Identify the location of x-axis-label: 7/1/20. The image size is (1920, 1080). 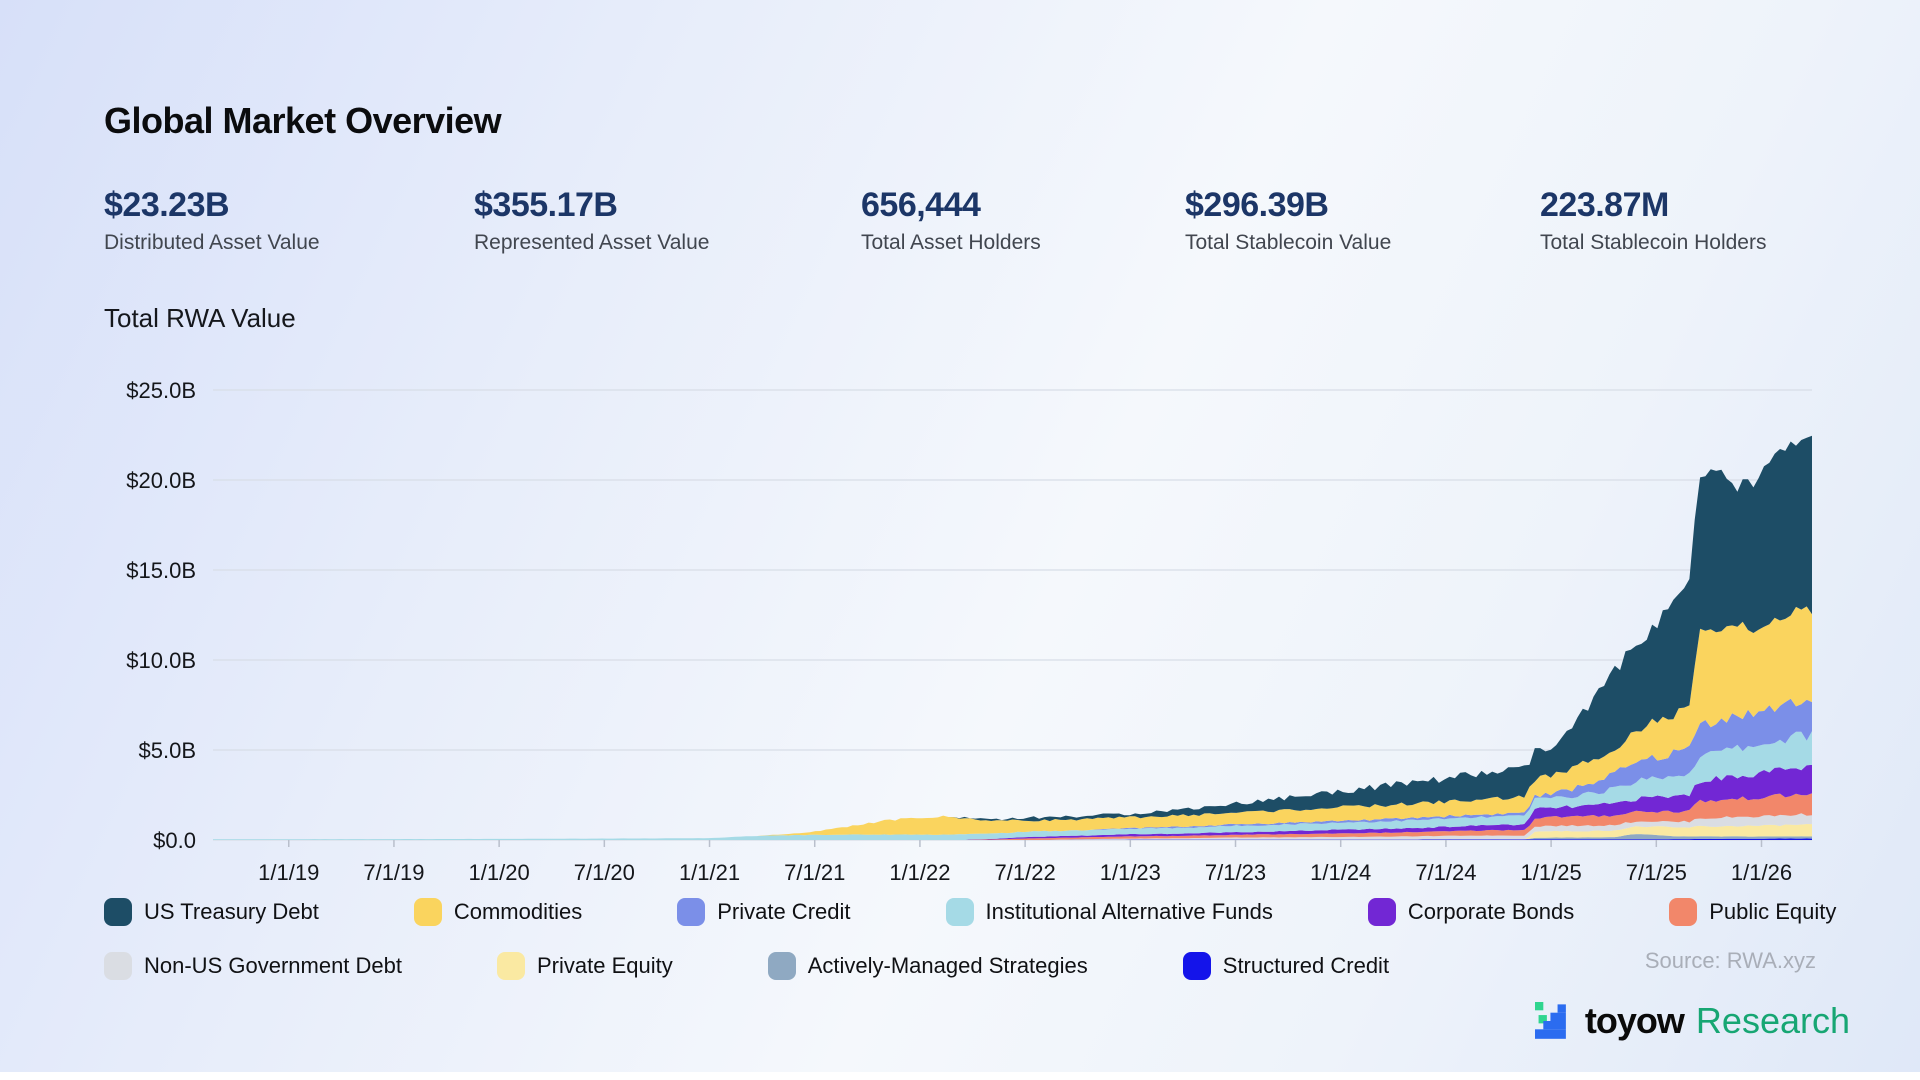
(604, 872).